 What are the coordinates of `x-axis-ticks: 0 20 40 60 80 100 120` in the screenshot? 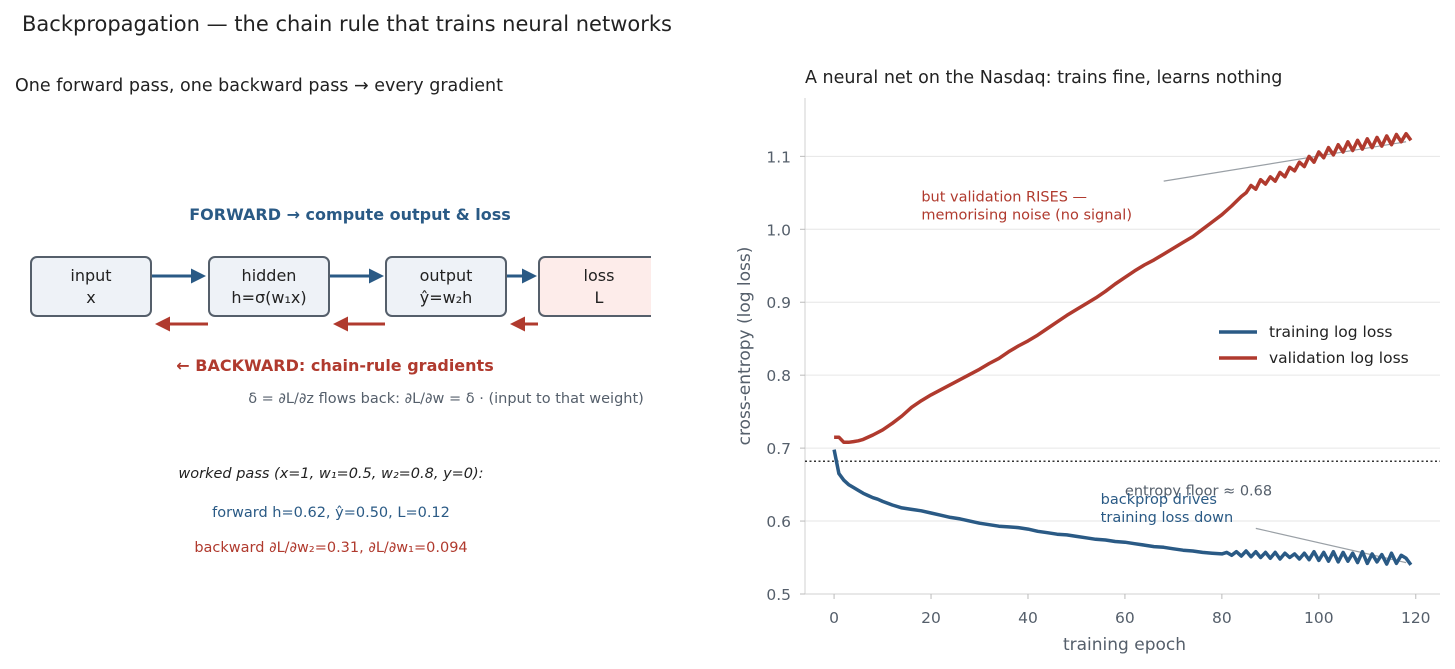 It's located at (1130, 610).